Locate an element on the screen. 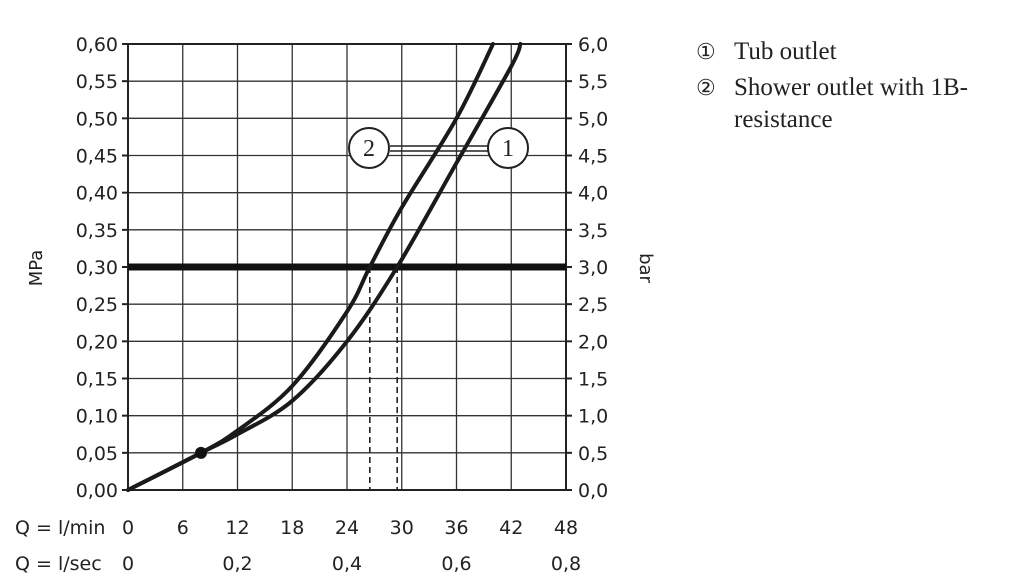  y-left-tick-label: 0,55 is located at coordinates (97, 82).